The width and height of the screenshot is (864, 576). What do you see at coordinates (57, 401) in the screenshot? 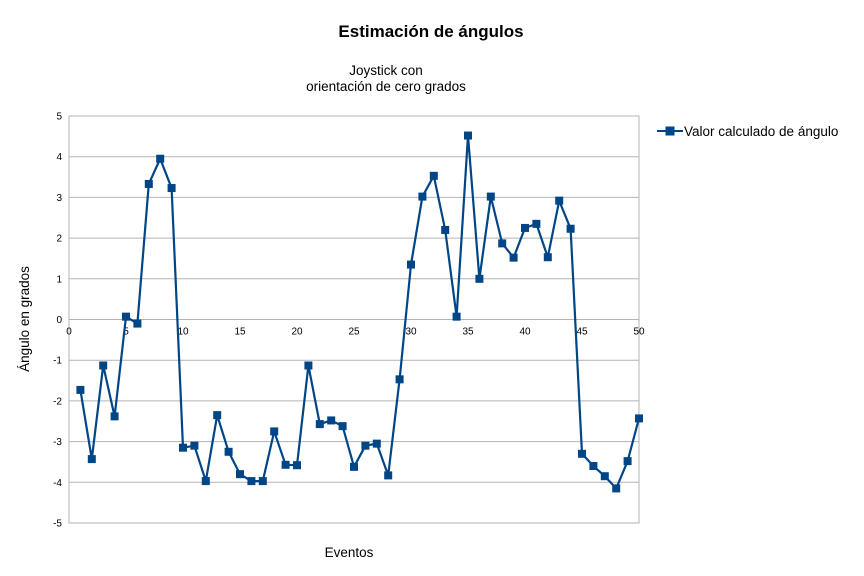
I see `y-tick-label: -2` at bounding box center [57, 401].